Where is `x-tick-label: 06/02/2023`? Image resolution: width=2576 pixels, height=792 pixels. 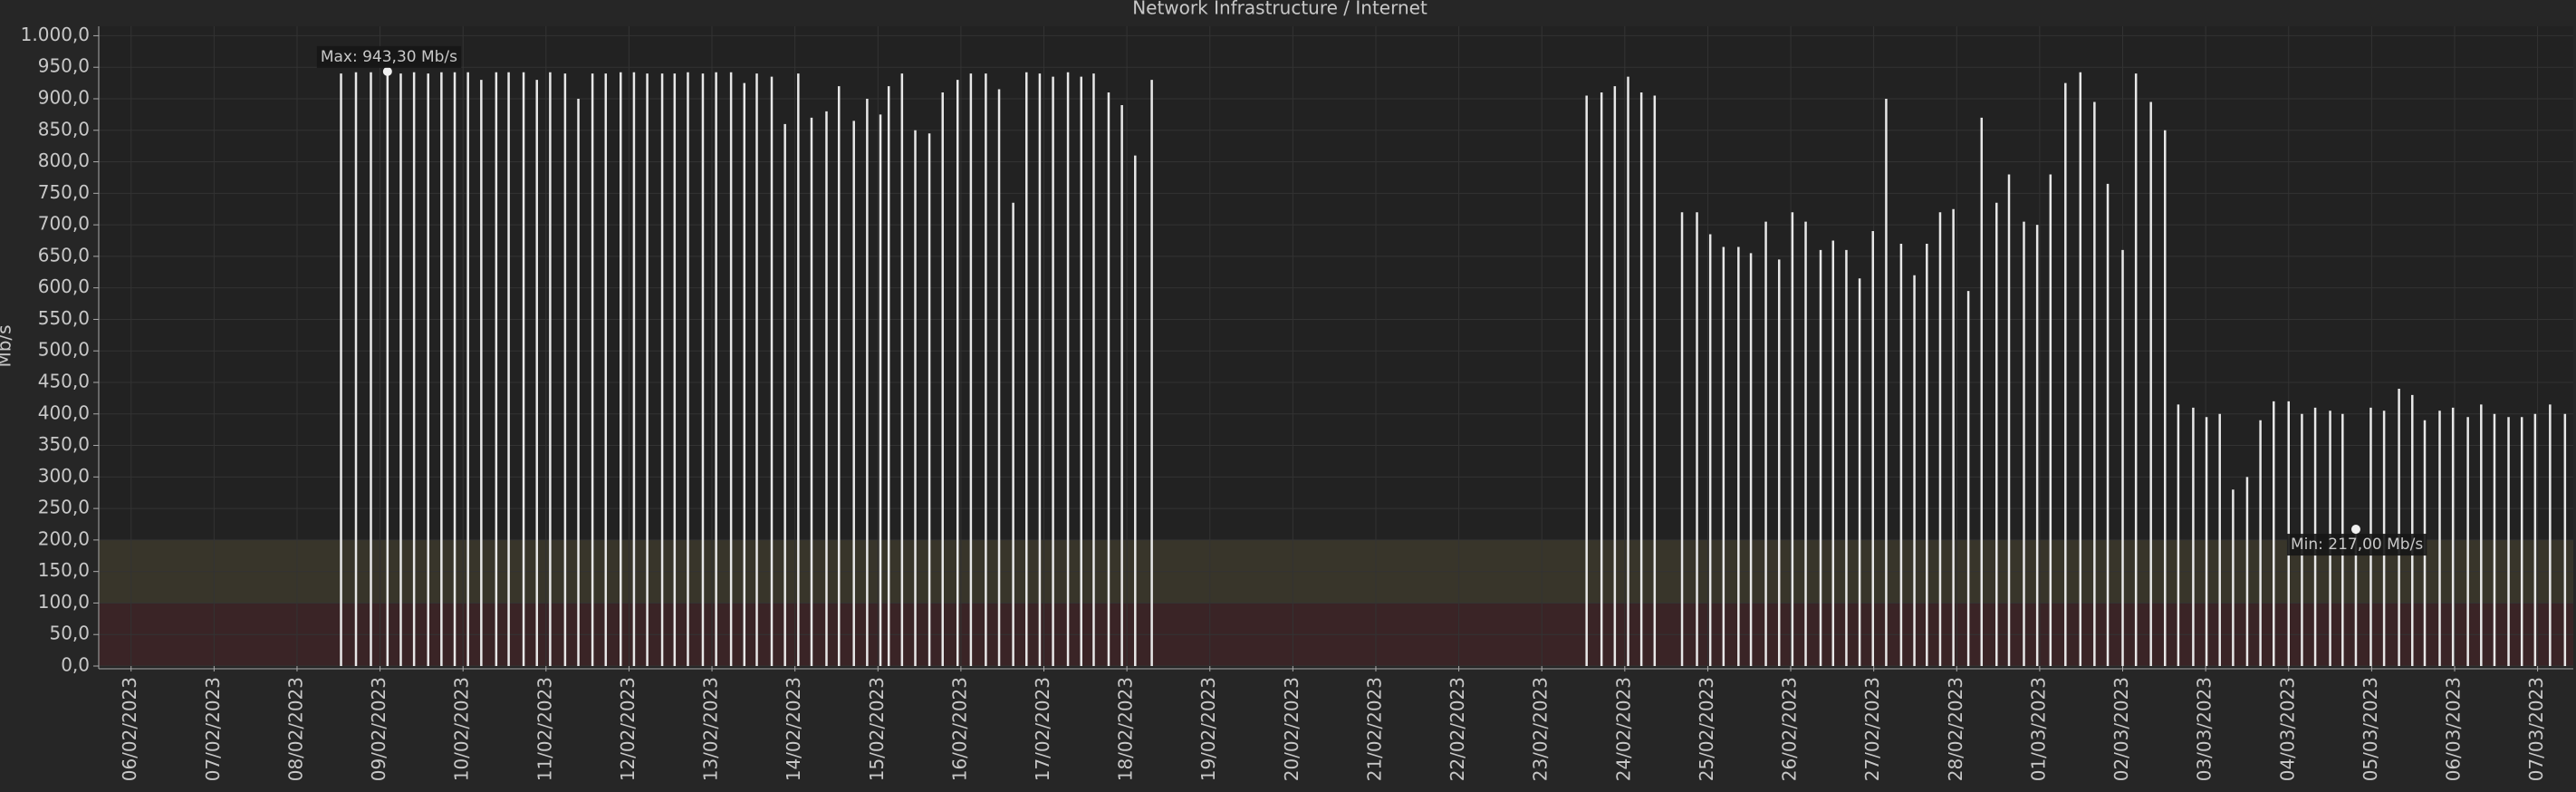 x-tick-label: 06/02/2023 is located at coordinates (129, 729).